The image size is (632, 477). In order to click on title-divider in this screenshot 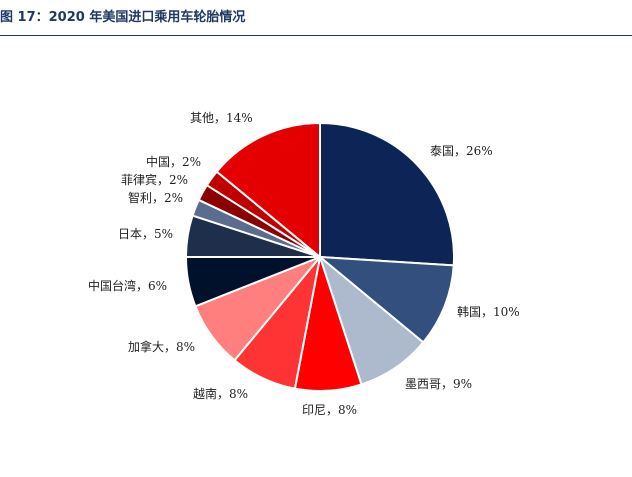, I will do `click(316, 35)`.